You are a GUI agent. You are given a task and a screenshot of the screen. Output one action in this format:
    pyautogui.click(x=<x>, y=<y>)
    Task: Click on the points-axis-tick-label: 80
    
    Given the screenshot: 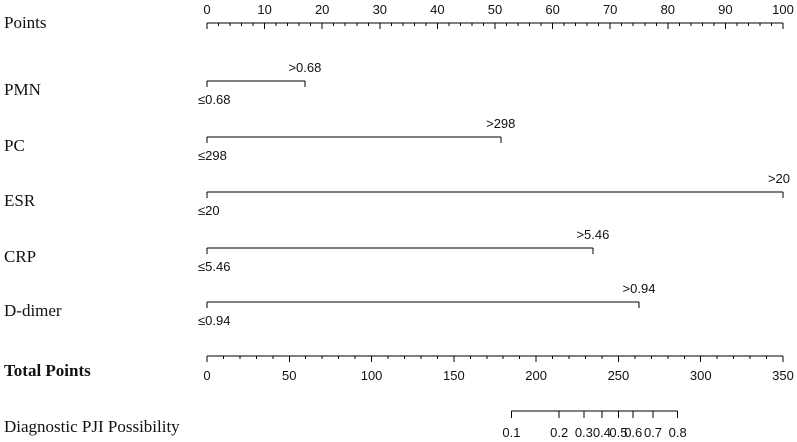 What is the action you would take?
    pyautogui.click(x=668, y=9)
    